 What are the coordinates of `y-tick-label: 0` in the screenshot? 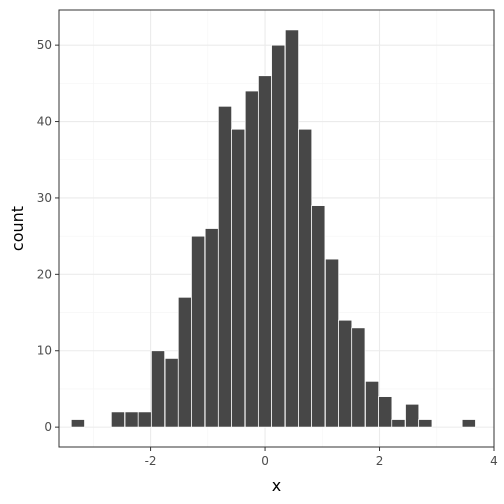 It's located at (48, 427).